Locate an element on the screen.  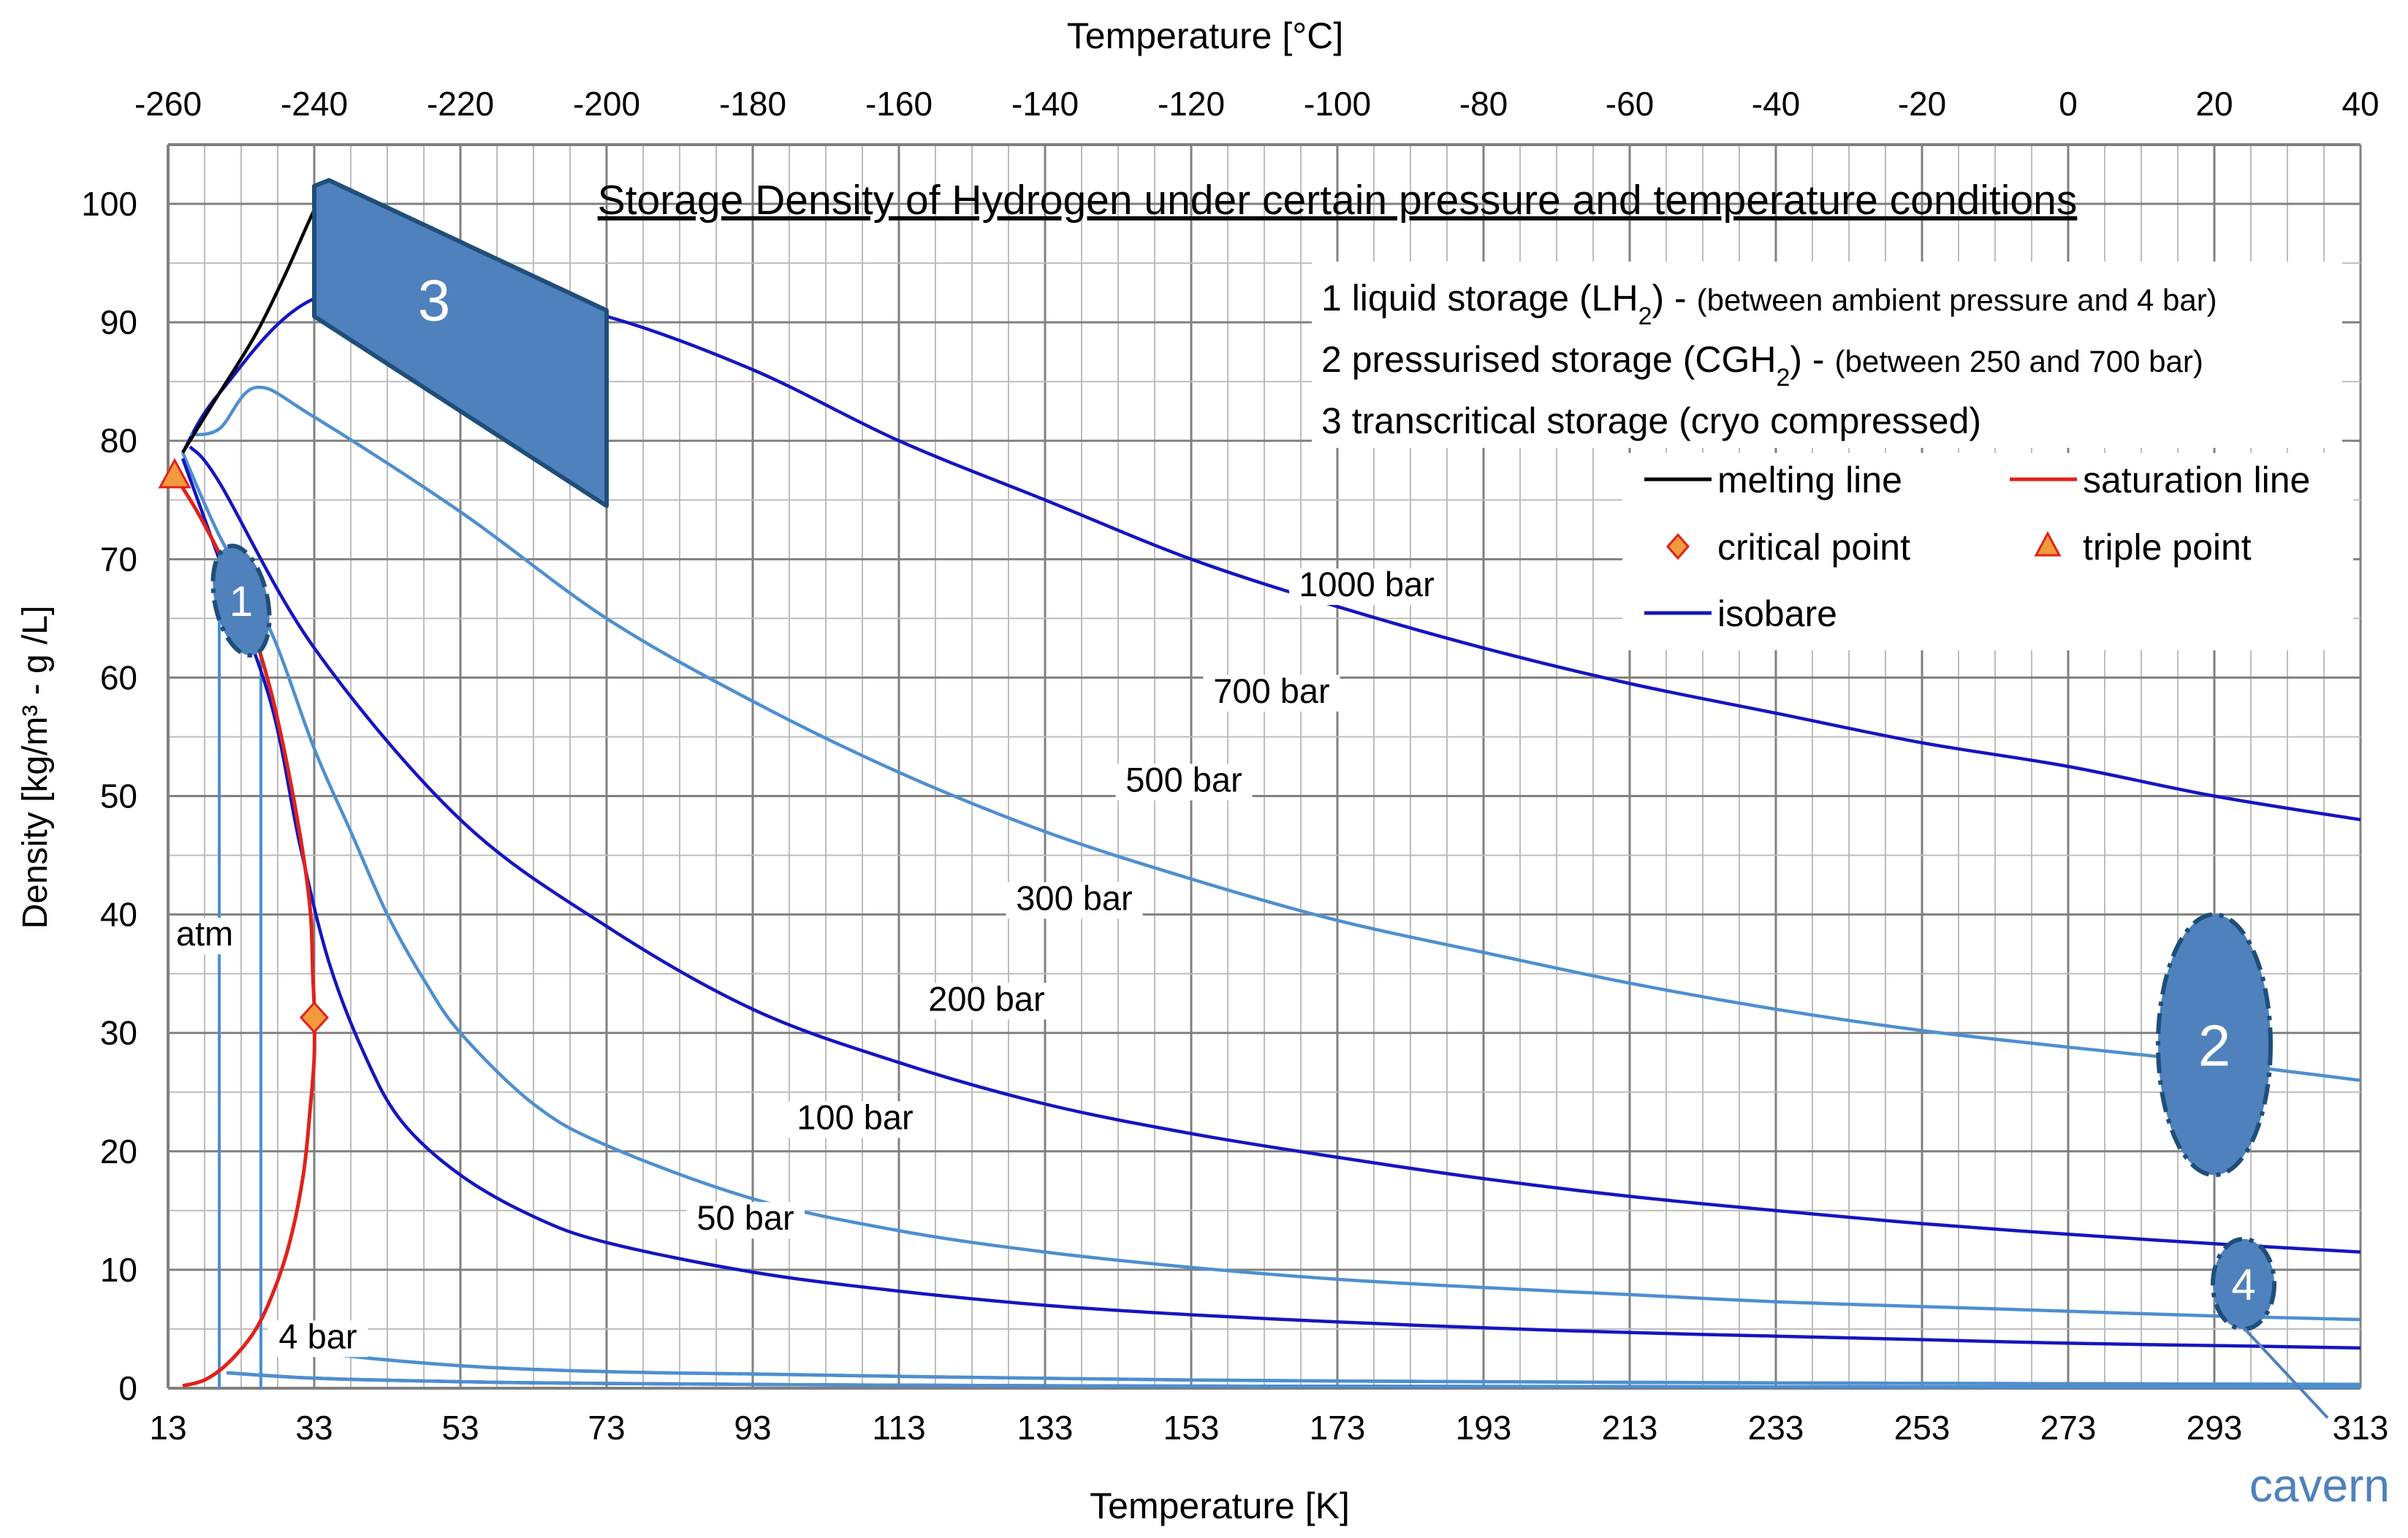
curve-label: 700 bar is located at coordinates (1271, 690).